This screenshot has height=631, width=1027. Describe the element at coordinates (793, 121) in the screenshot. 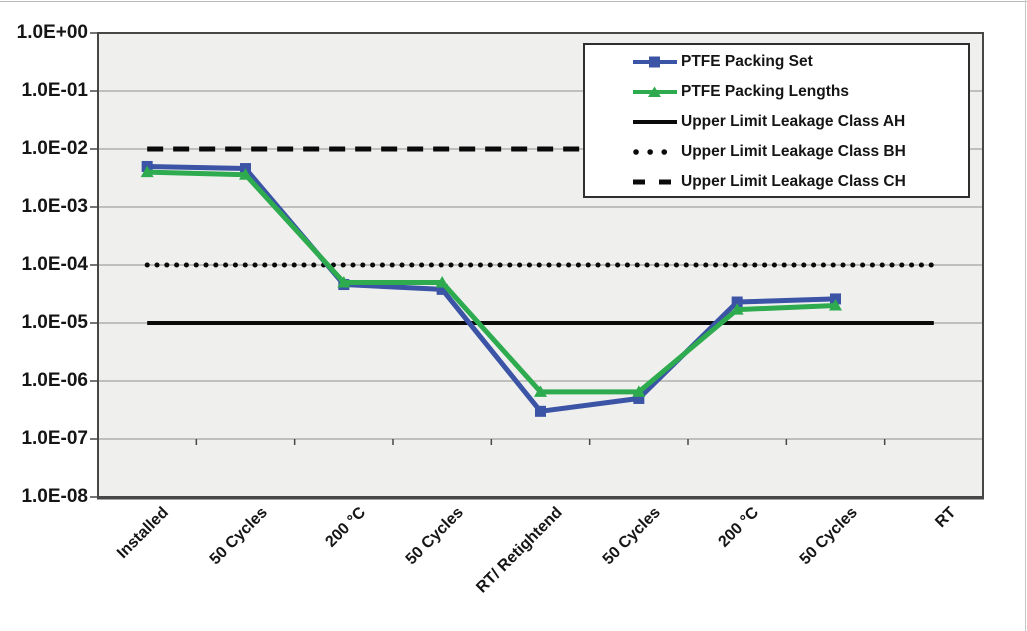

I see `legend-label: Upper Limit Leakage Class AH` at that location.